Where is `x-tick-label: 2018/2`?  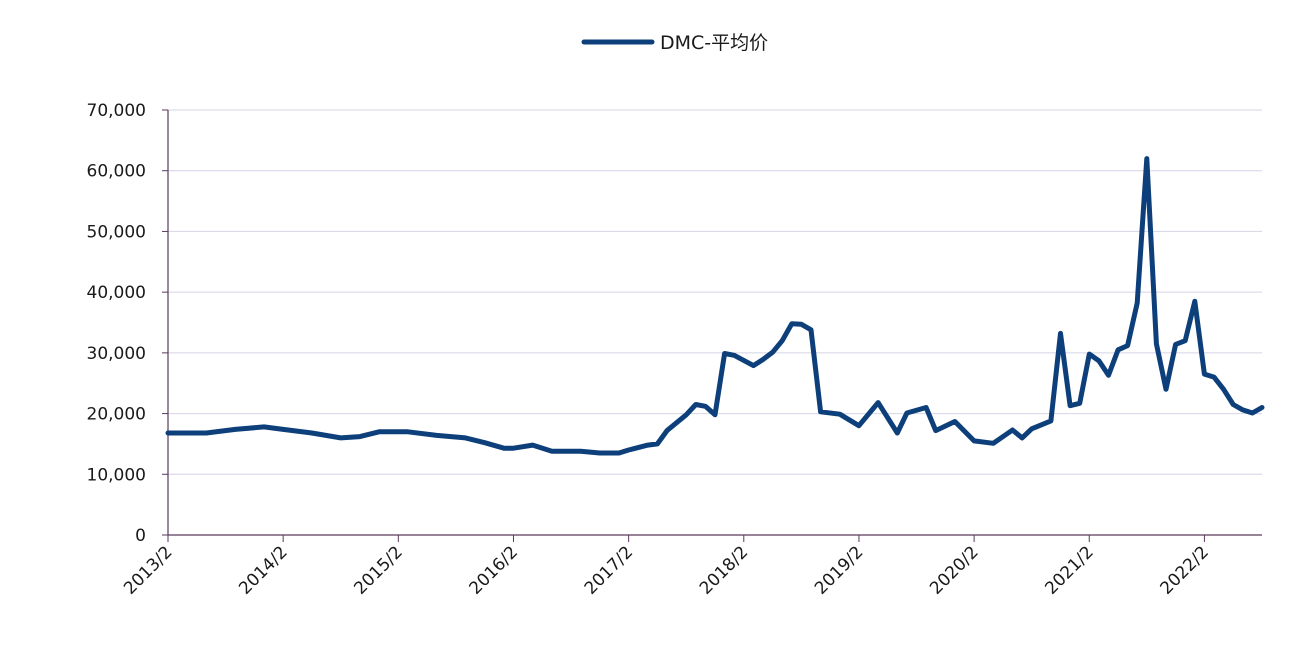 x-tick-label: 2018/2 is located at coordinates (724, 570).